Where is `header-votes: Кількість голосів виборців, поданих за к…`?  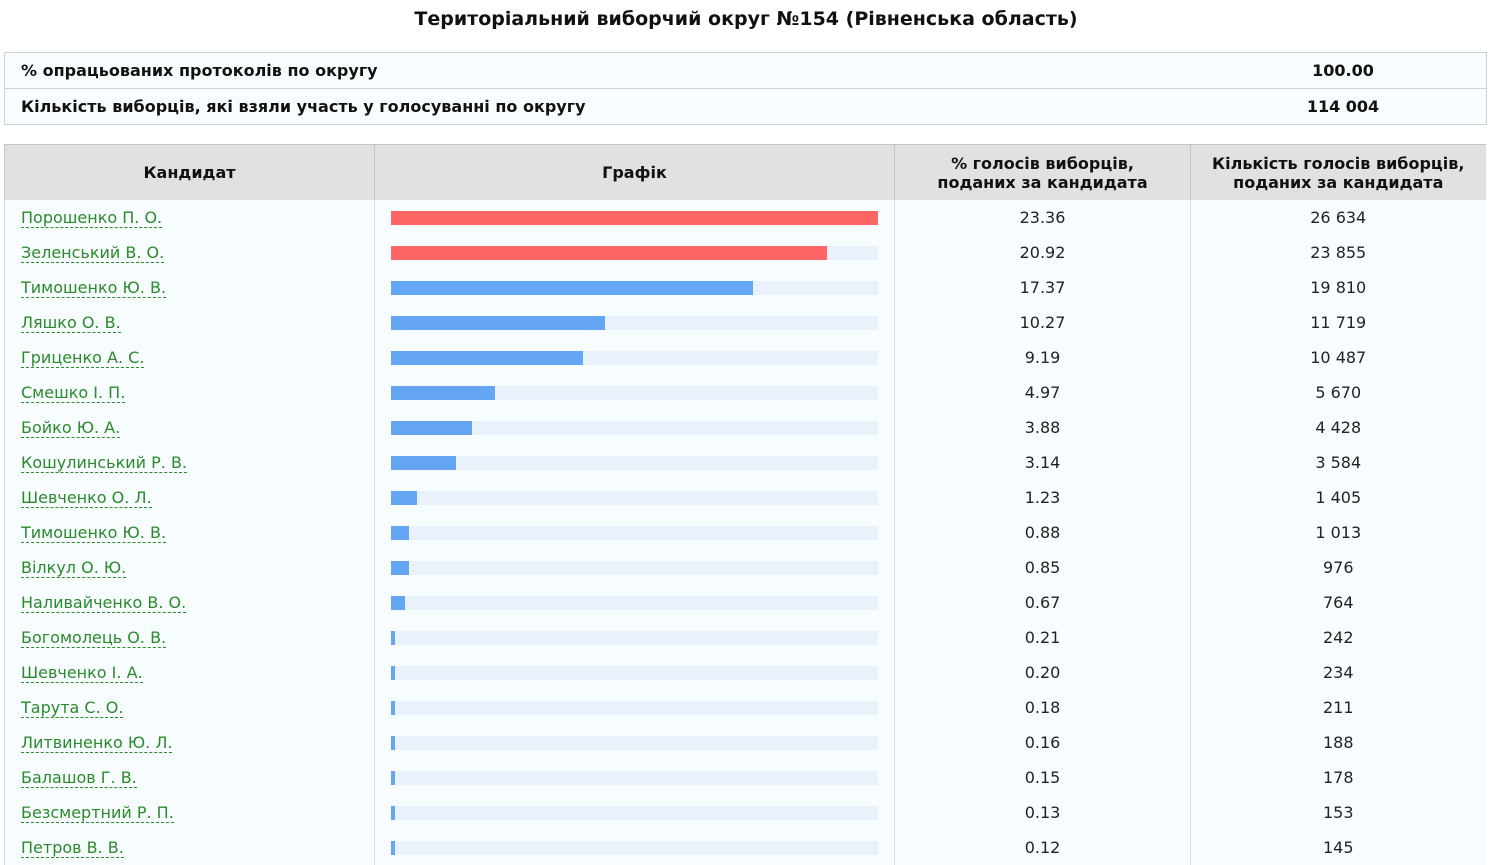 header-votes: Кількість голосів виборців, поданих за к… is located at coordinates (1338, 172).